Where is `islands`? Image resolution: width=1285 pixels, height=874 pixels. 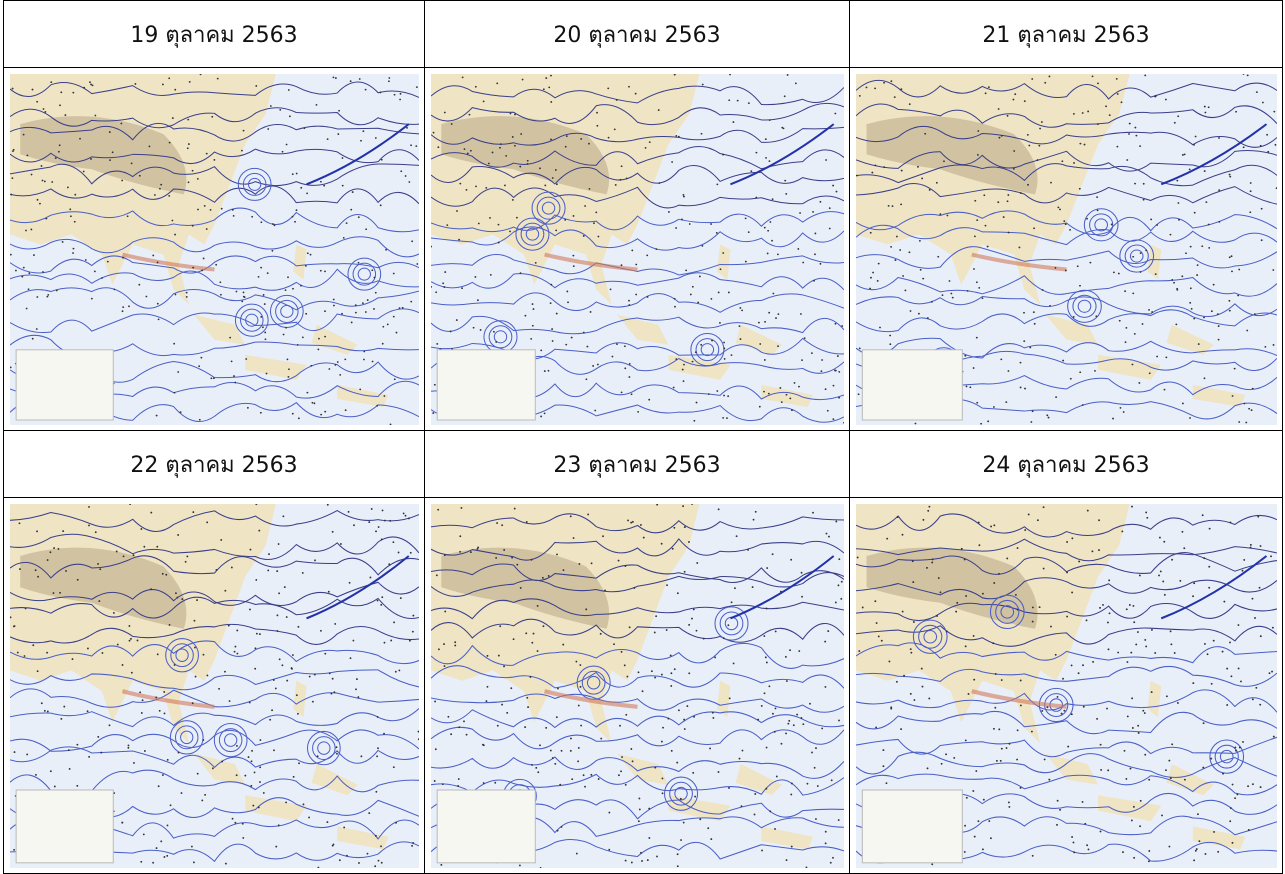 islands is located at coordinates (715, 765).